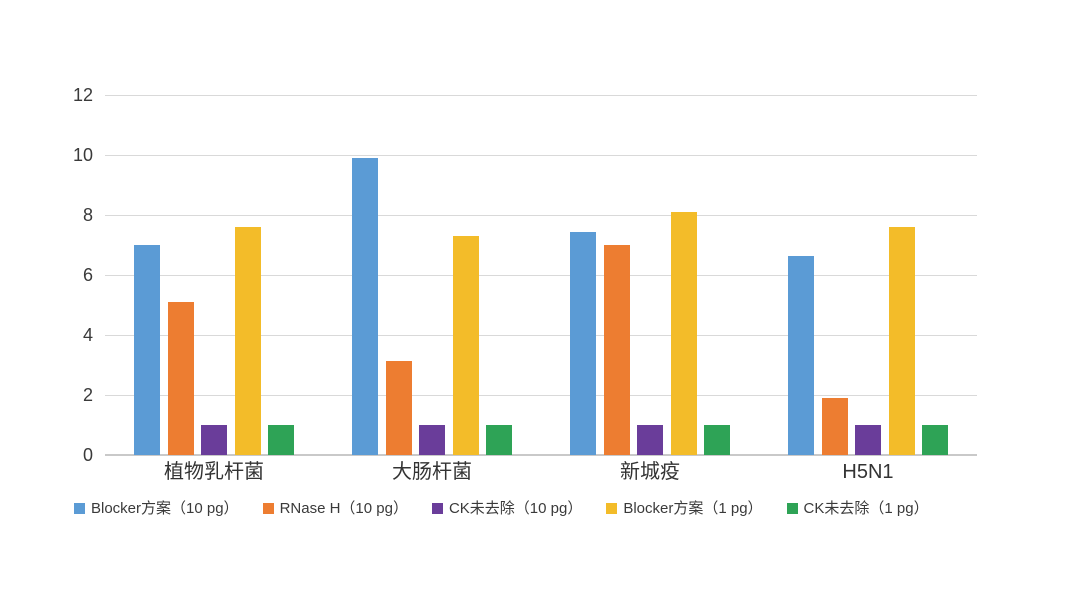 The height and width of the screenshot is (608, 1078). I want to click on legend-label: CK未去除（1 pg）, so click(866, 508).